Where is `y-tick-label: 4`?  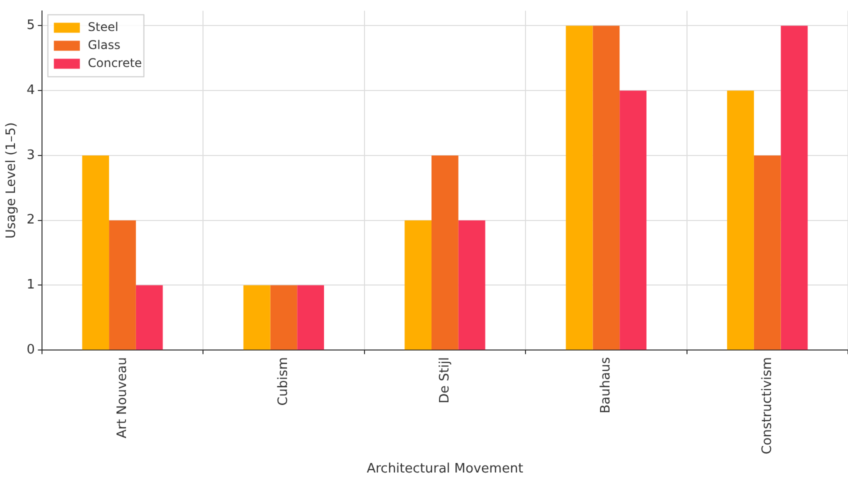
y-tick-label: 4 is located at coordinates (30, 90).